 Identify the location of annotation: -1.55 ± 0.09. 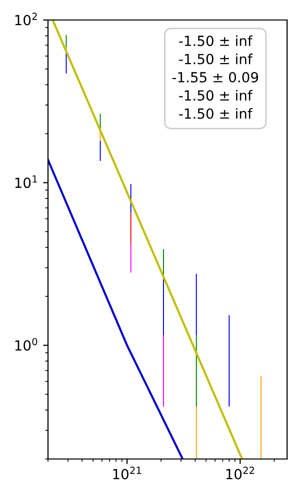
(215, 77).